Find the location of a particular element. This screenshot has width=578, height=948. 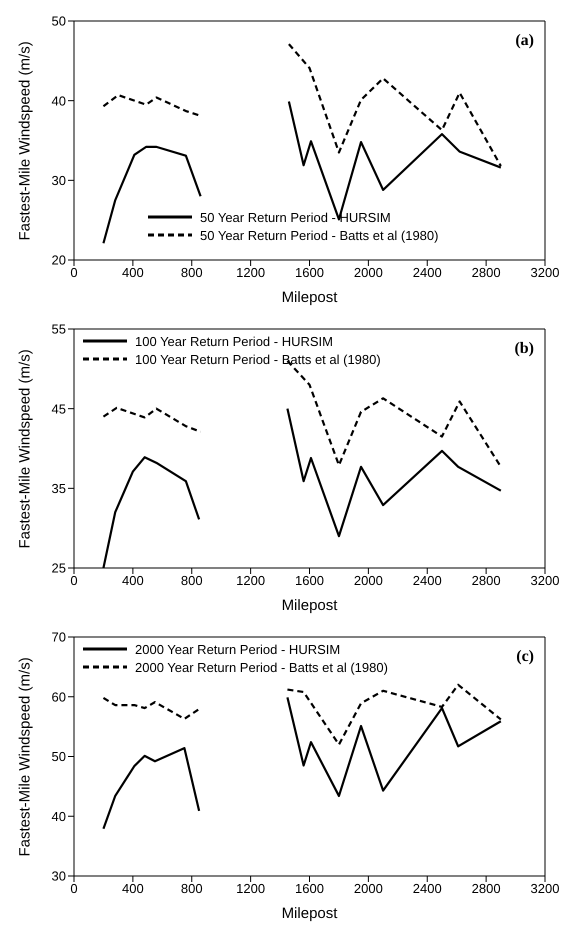

legend-label: 50 Year Return Period - Batts et al (1980) is located at coordinates (319, 235).